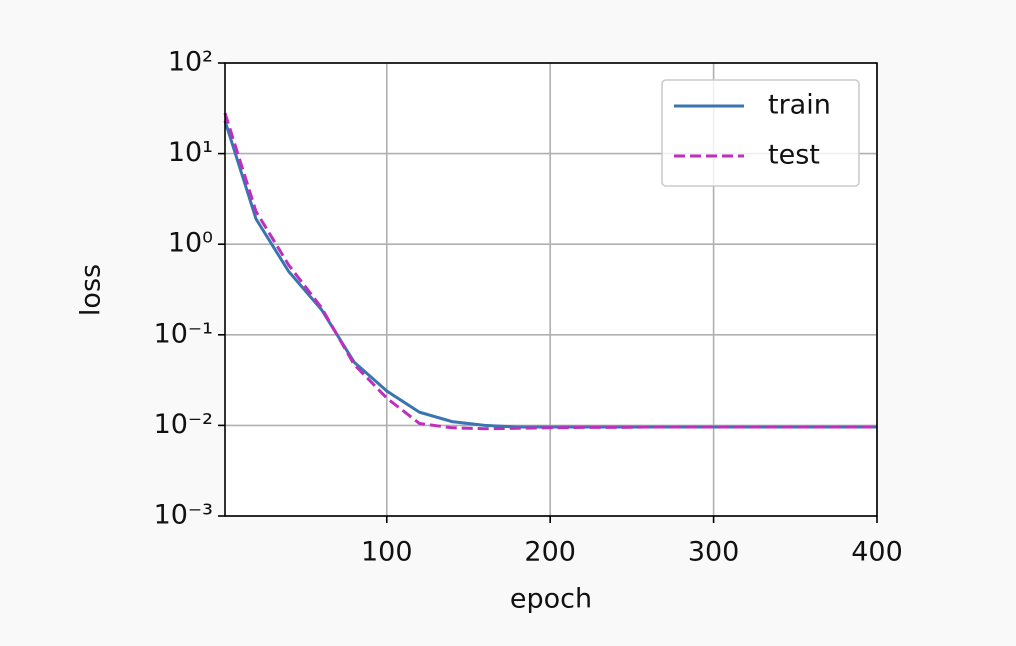 The image size is (1016, 646). Describe the element at coordinates (550, 552) in the screenshot. I see `x-tick-label: 200` at that location.